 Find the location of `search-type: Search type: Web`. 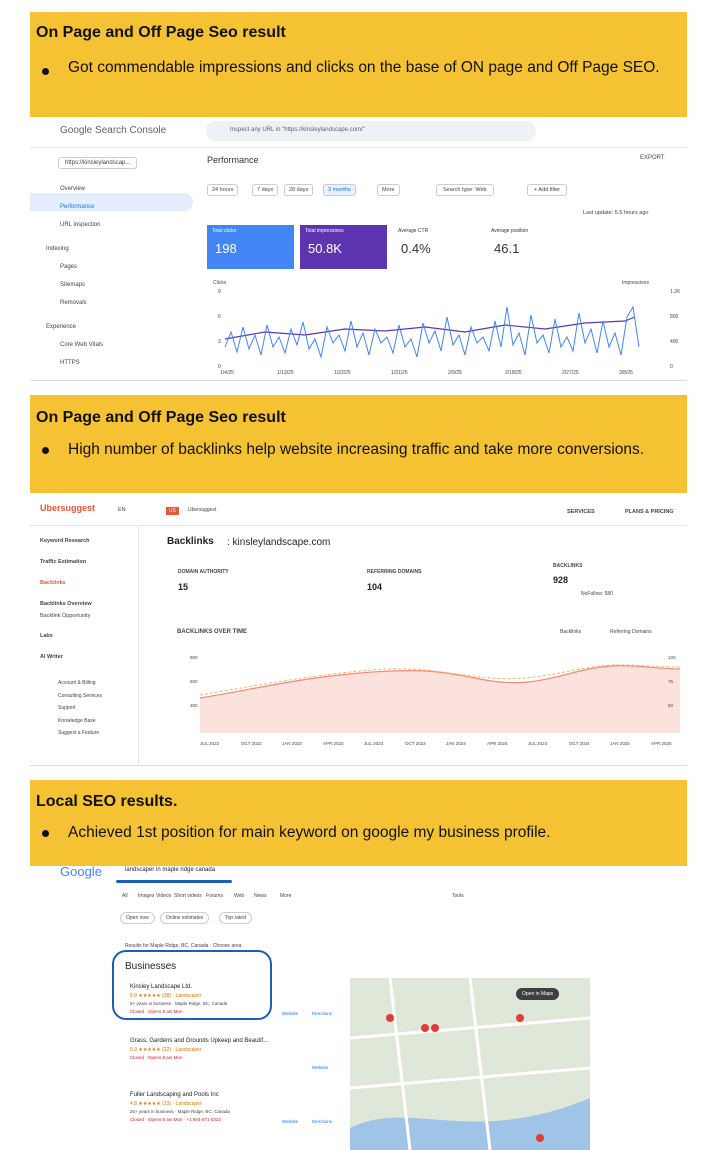

search-type: Search type: Web is located at coordinates (465, 190).